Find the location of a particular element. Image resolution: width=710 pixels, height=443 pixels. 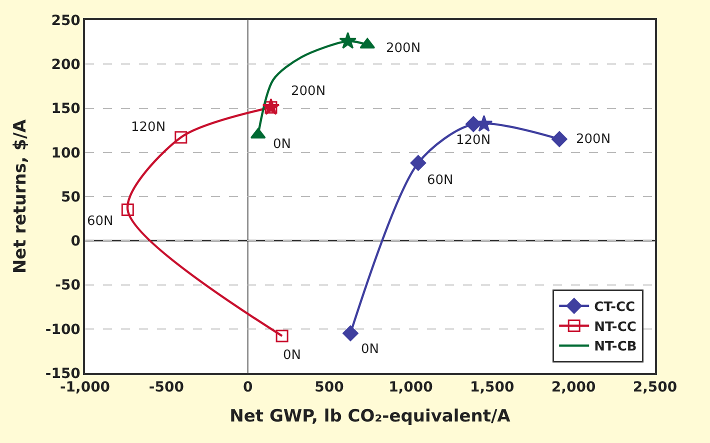

y-tick-label: 150 is located at coordinates (66, 109).